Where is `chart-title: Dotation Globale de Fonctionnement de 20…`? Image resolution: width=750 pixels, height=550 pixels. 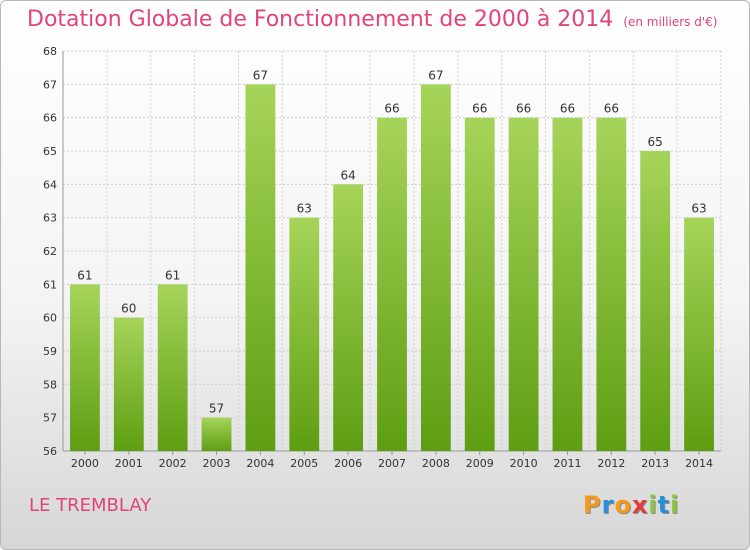
chart-title: Dotation Globale de Fonctionnement de 20… is located at coordinates (372, 19).